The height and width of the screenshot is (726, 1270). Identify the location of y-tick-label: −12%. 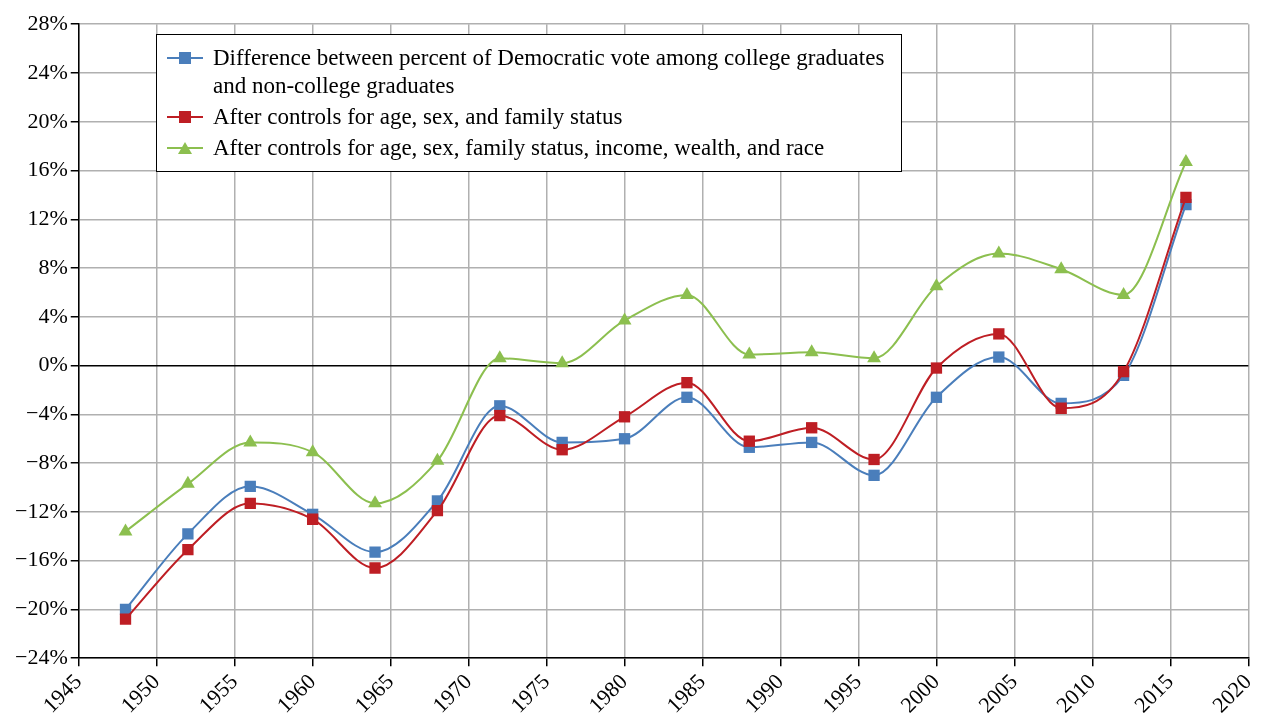
(41, 510).